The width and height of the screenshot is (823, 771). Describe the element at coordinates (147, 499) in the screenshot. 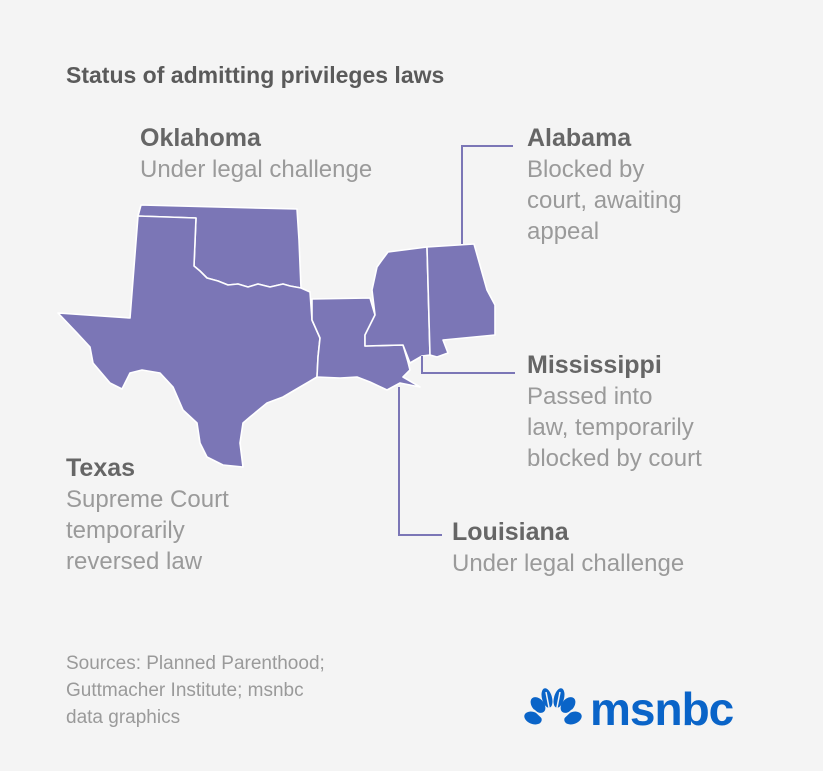

I see `state-status: Supreme Court` at that location.